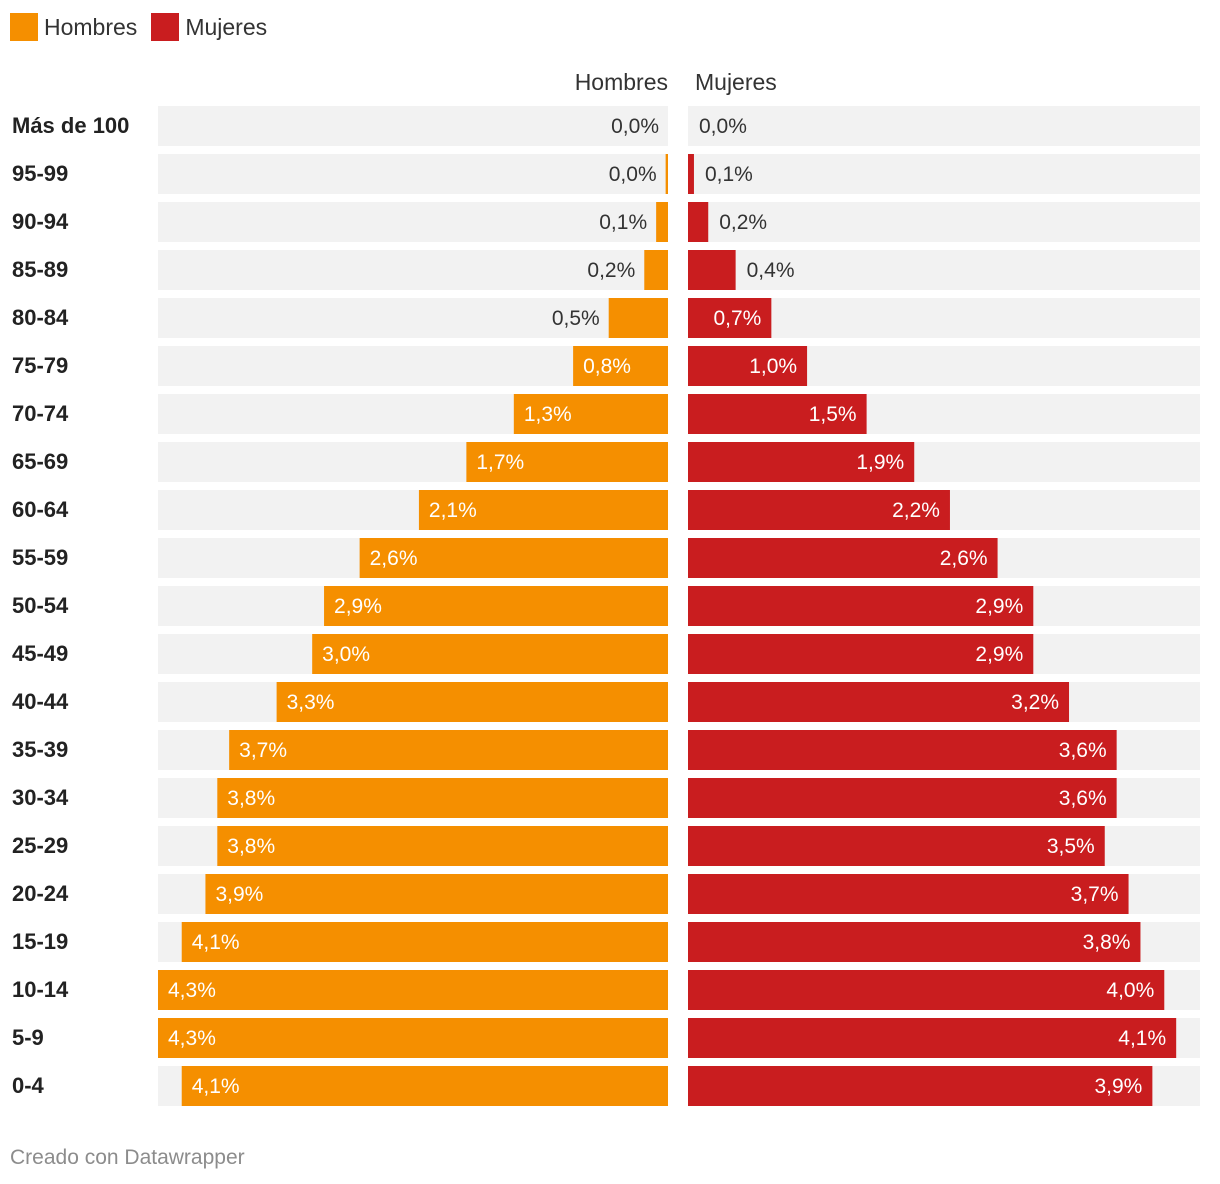  Describe the element at coordinates (1035, 702) in the screenshot. I see `value-label-mujeres: 3,2%` at that location.